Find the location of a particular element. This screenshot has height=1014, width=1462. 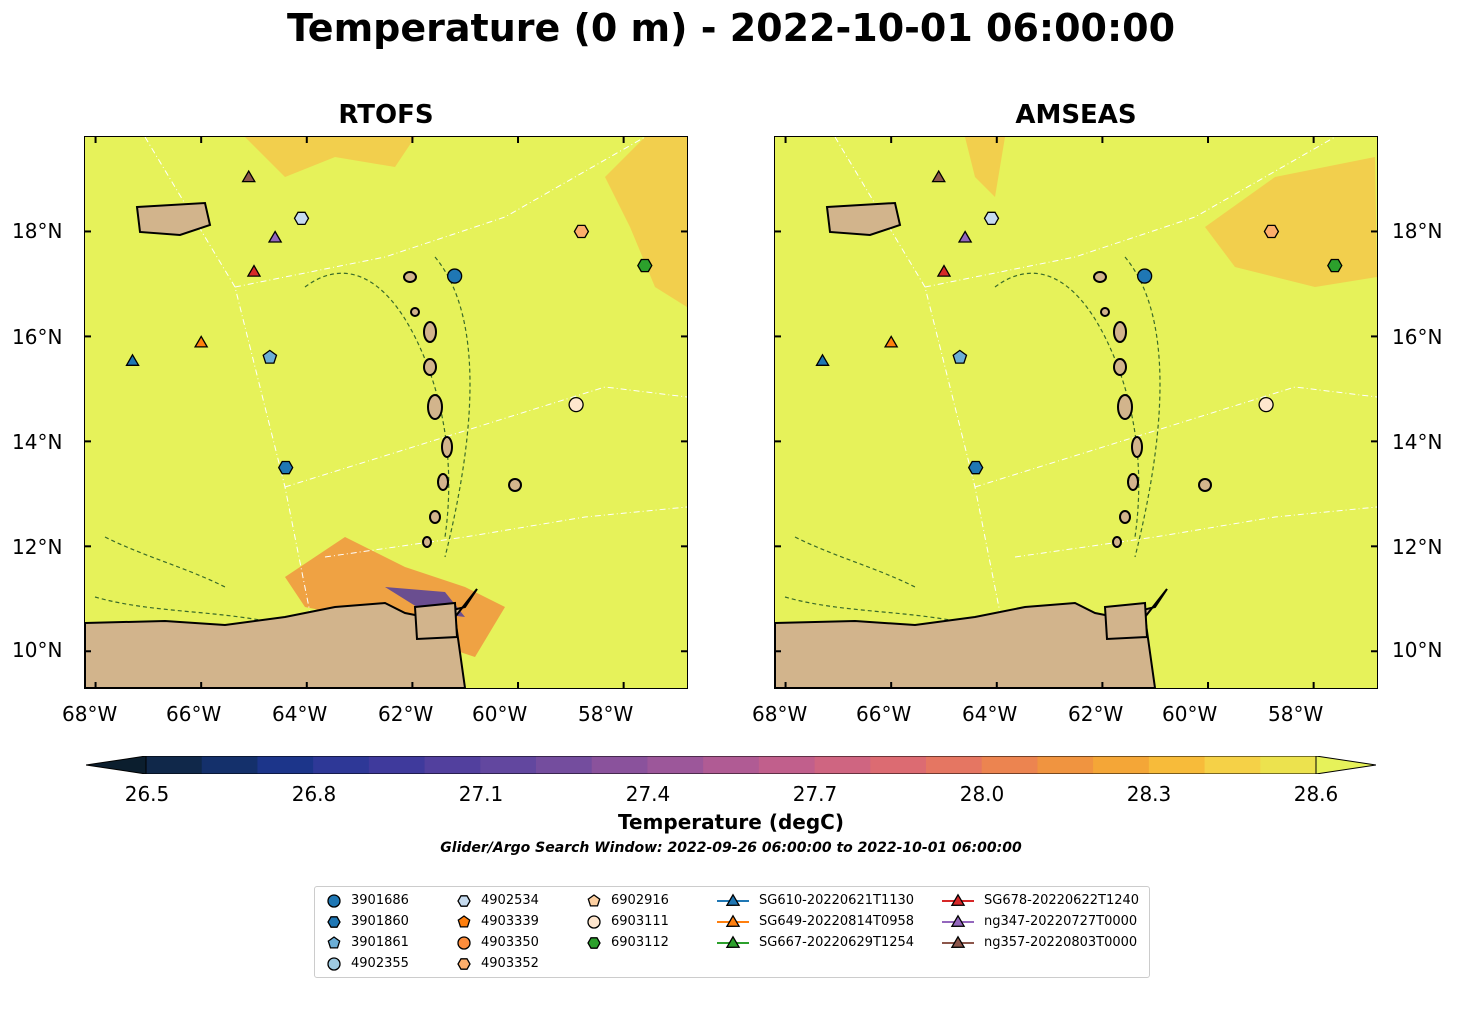

puerto-rico-land is located at coordinates (863, 219).